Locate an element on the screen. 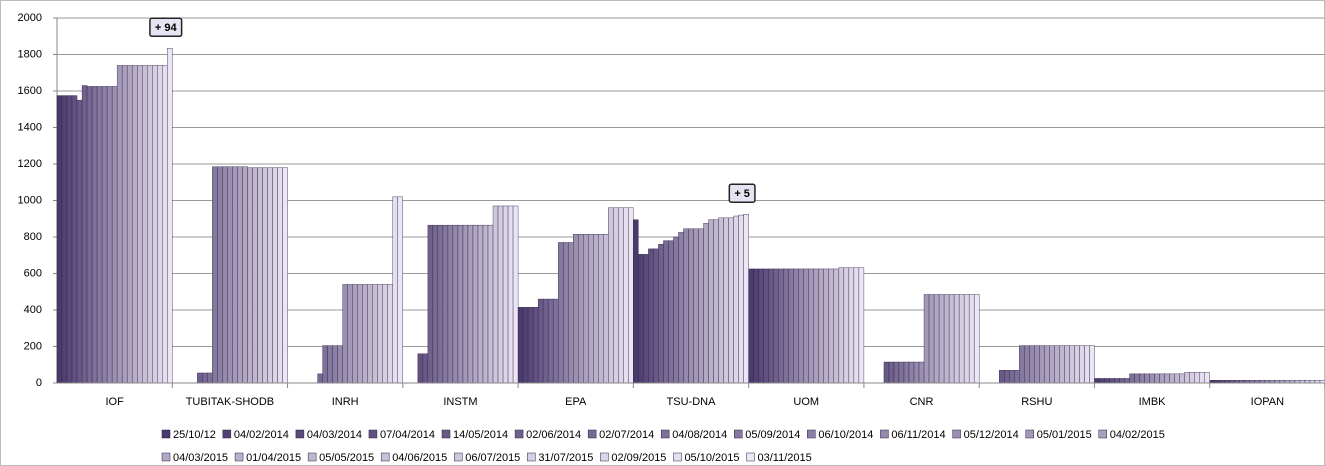 The width and height of the screenshot is (1325, 466). legend-label: 04/08/2014 is located at coordinates (699, 435).